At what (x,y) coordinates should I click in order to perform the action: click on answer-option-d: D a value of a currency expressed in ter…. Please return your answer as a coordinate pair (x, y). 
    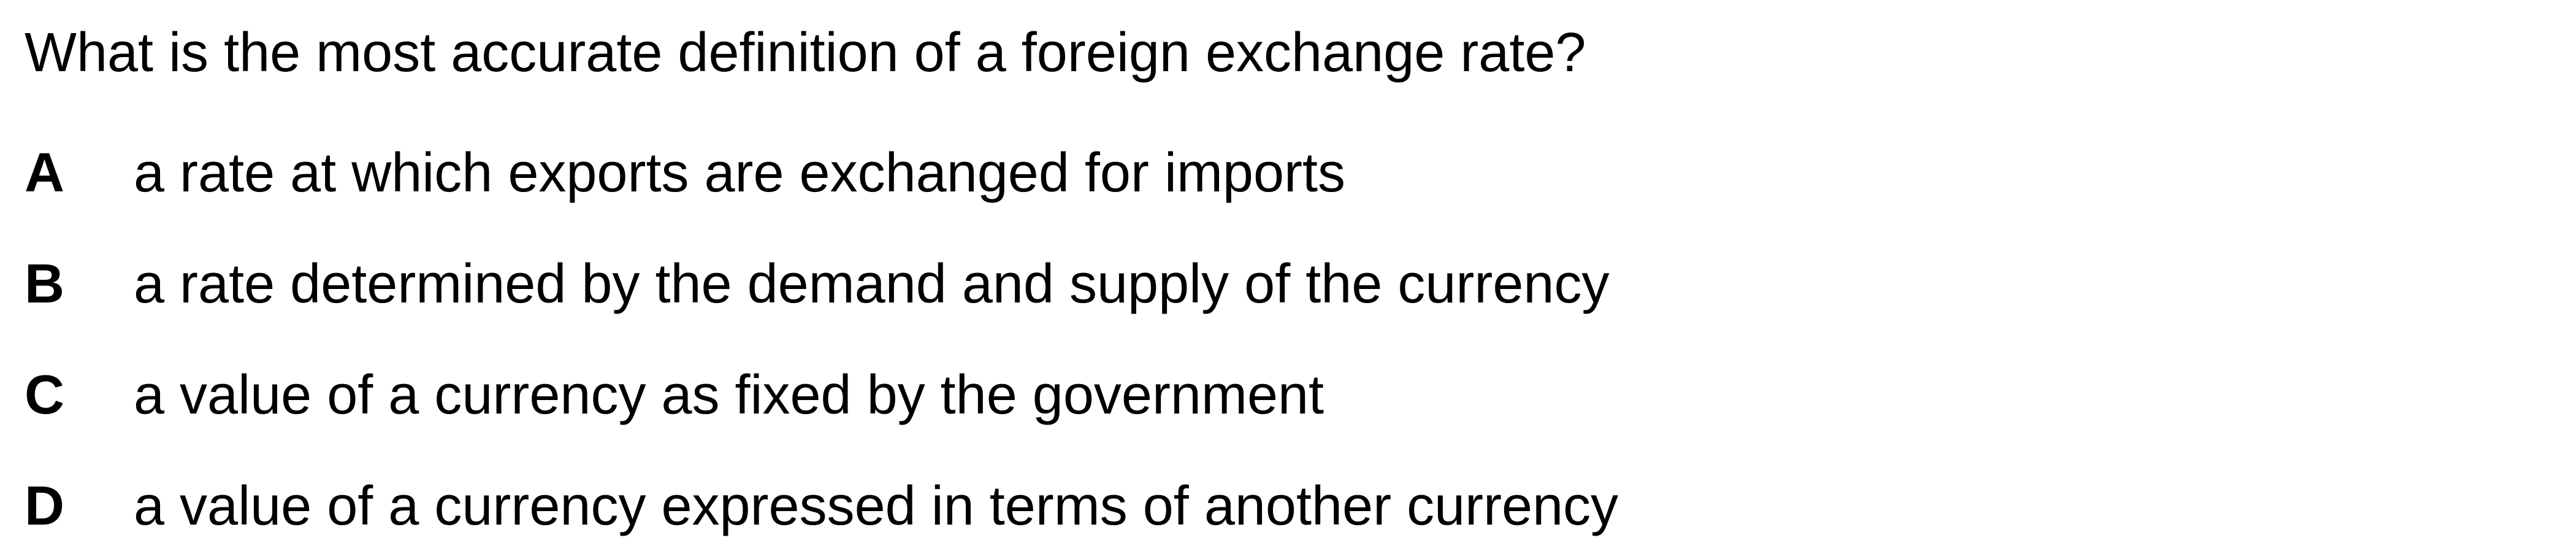
    Looking at the image, I should click on (920, 506).